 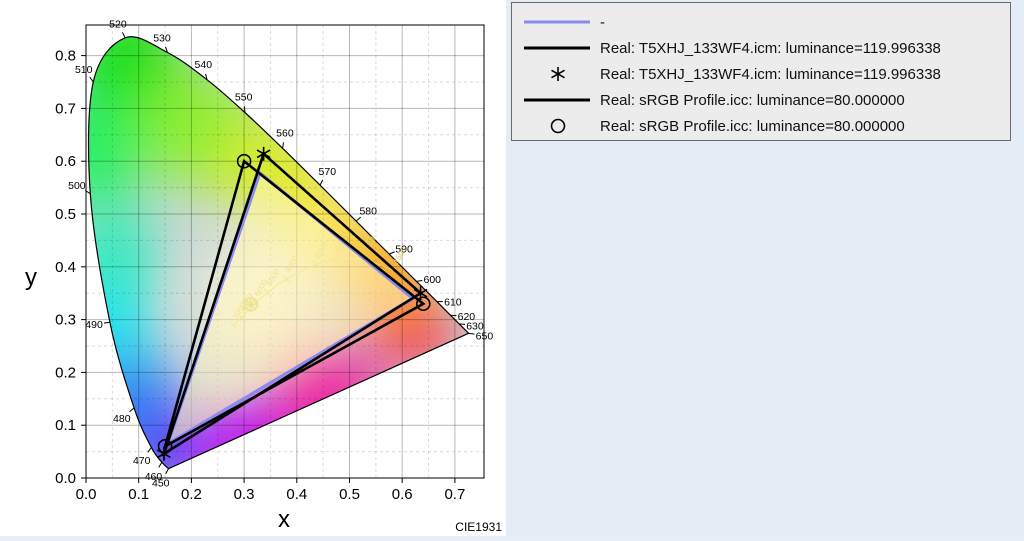 I want to click on wavelength-label: 470, so click(x=142, y=461).